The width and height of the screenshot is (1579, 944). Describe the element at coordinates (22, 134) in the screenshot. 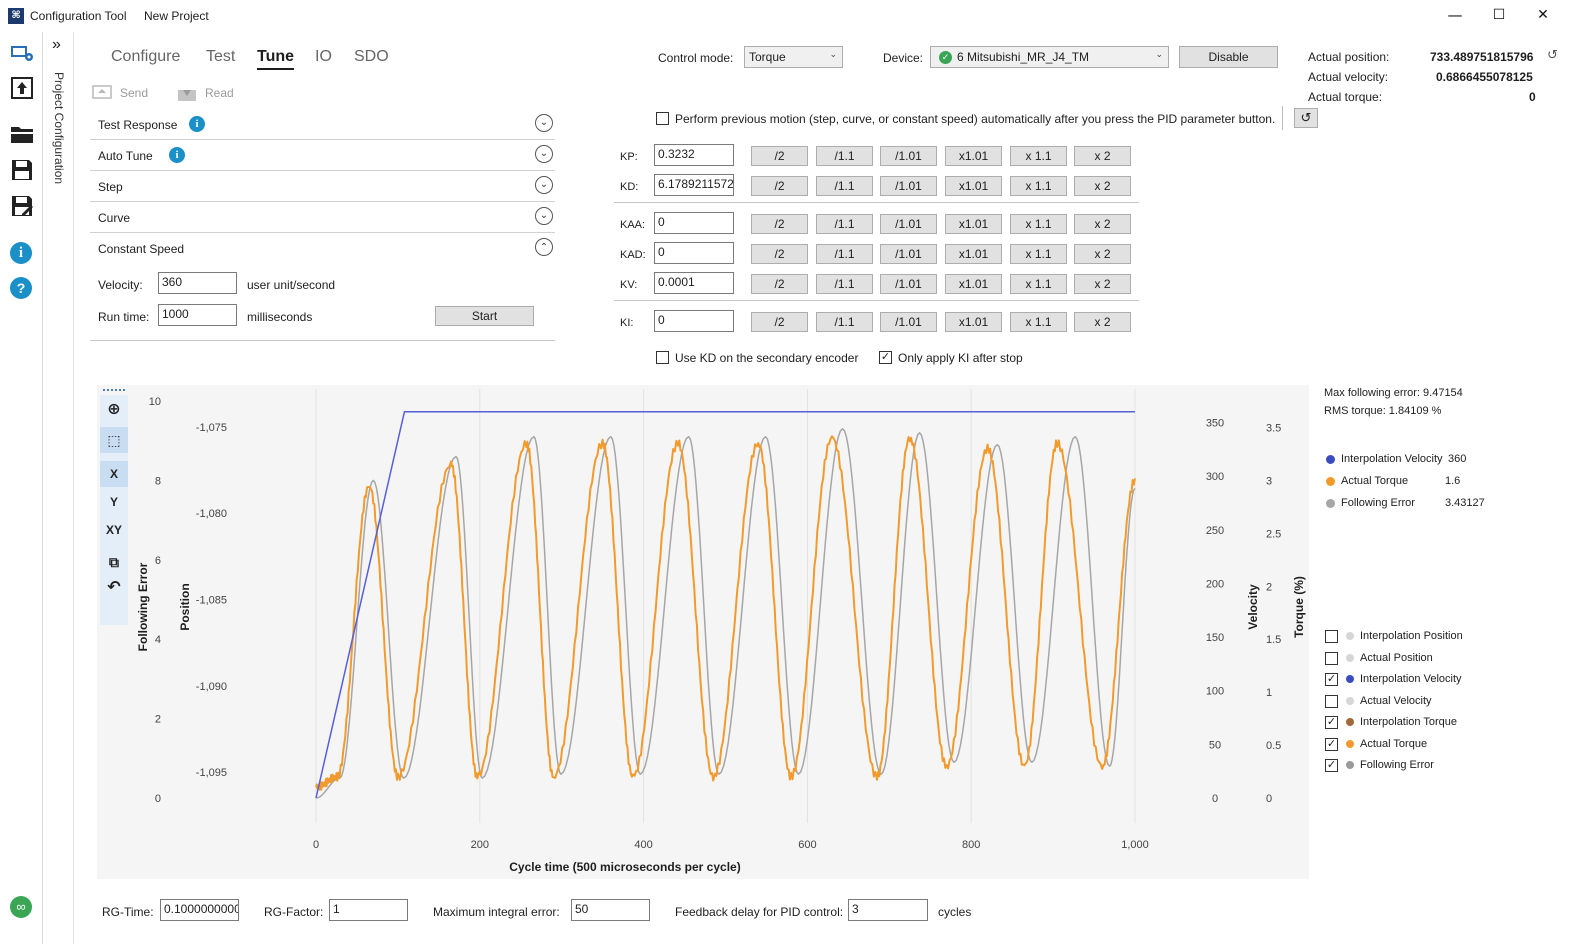

I see `open-folder-icon` at that location.